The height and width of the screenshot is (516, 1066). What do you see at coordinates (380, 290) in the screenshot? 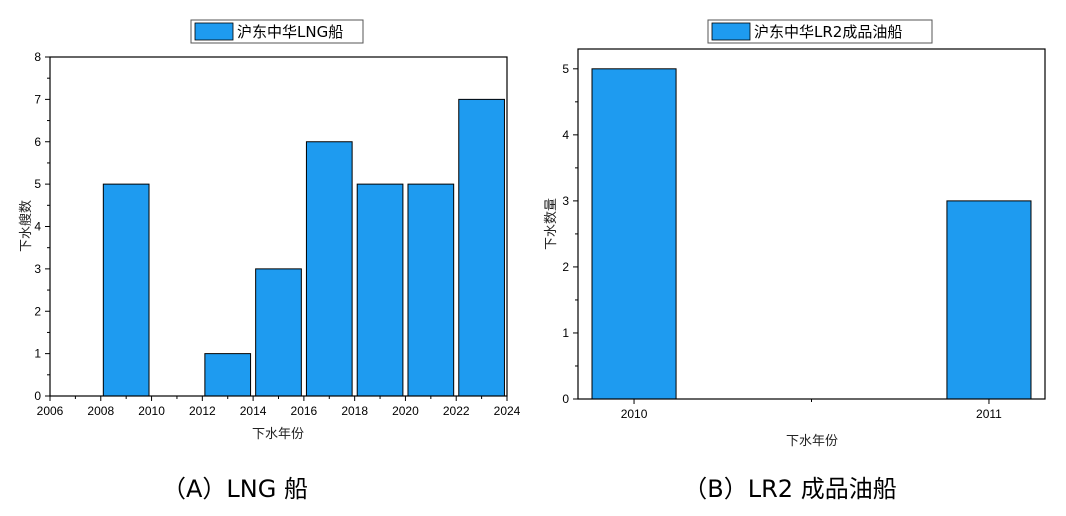
I see `chart-a-bar-2019` at bounding box center [380, 290].